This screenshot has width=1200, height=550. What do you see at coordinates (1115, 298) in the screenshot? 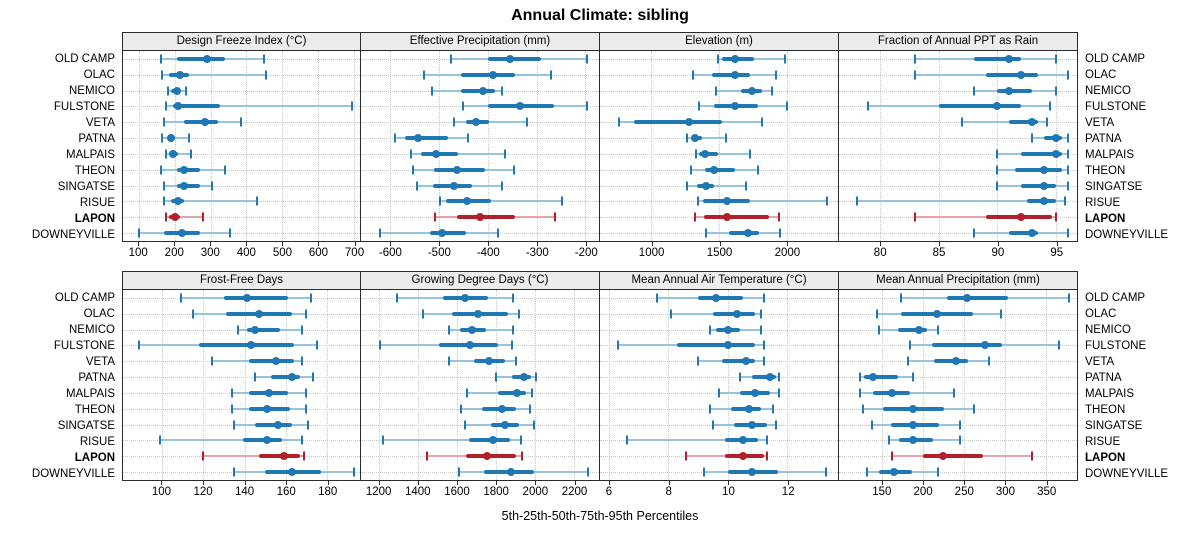
I see `station-label: OLD CAMP` at bounding box center [1115, 298].